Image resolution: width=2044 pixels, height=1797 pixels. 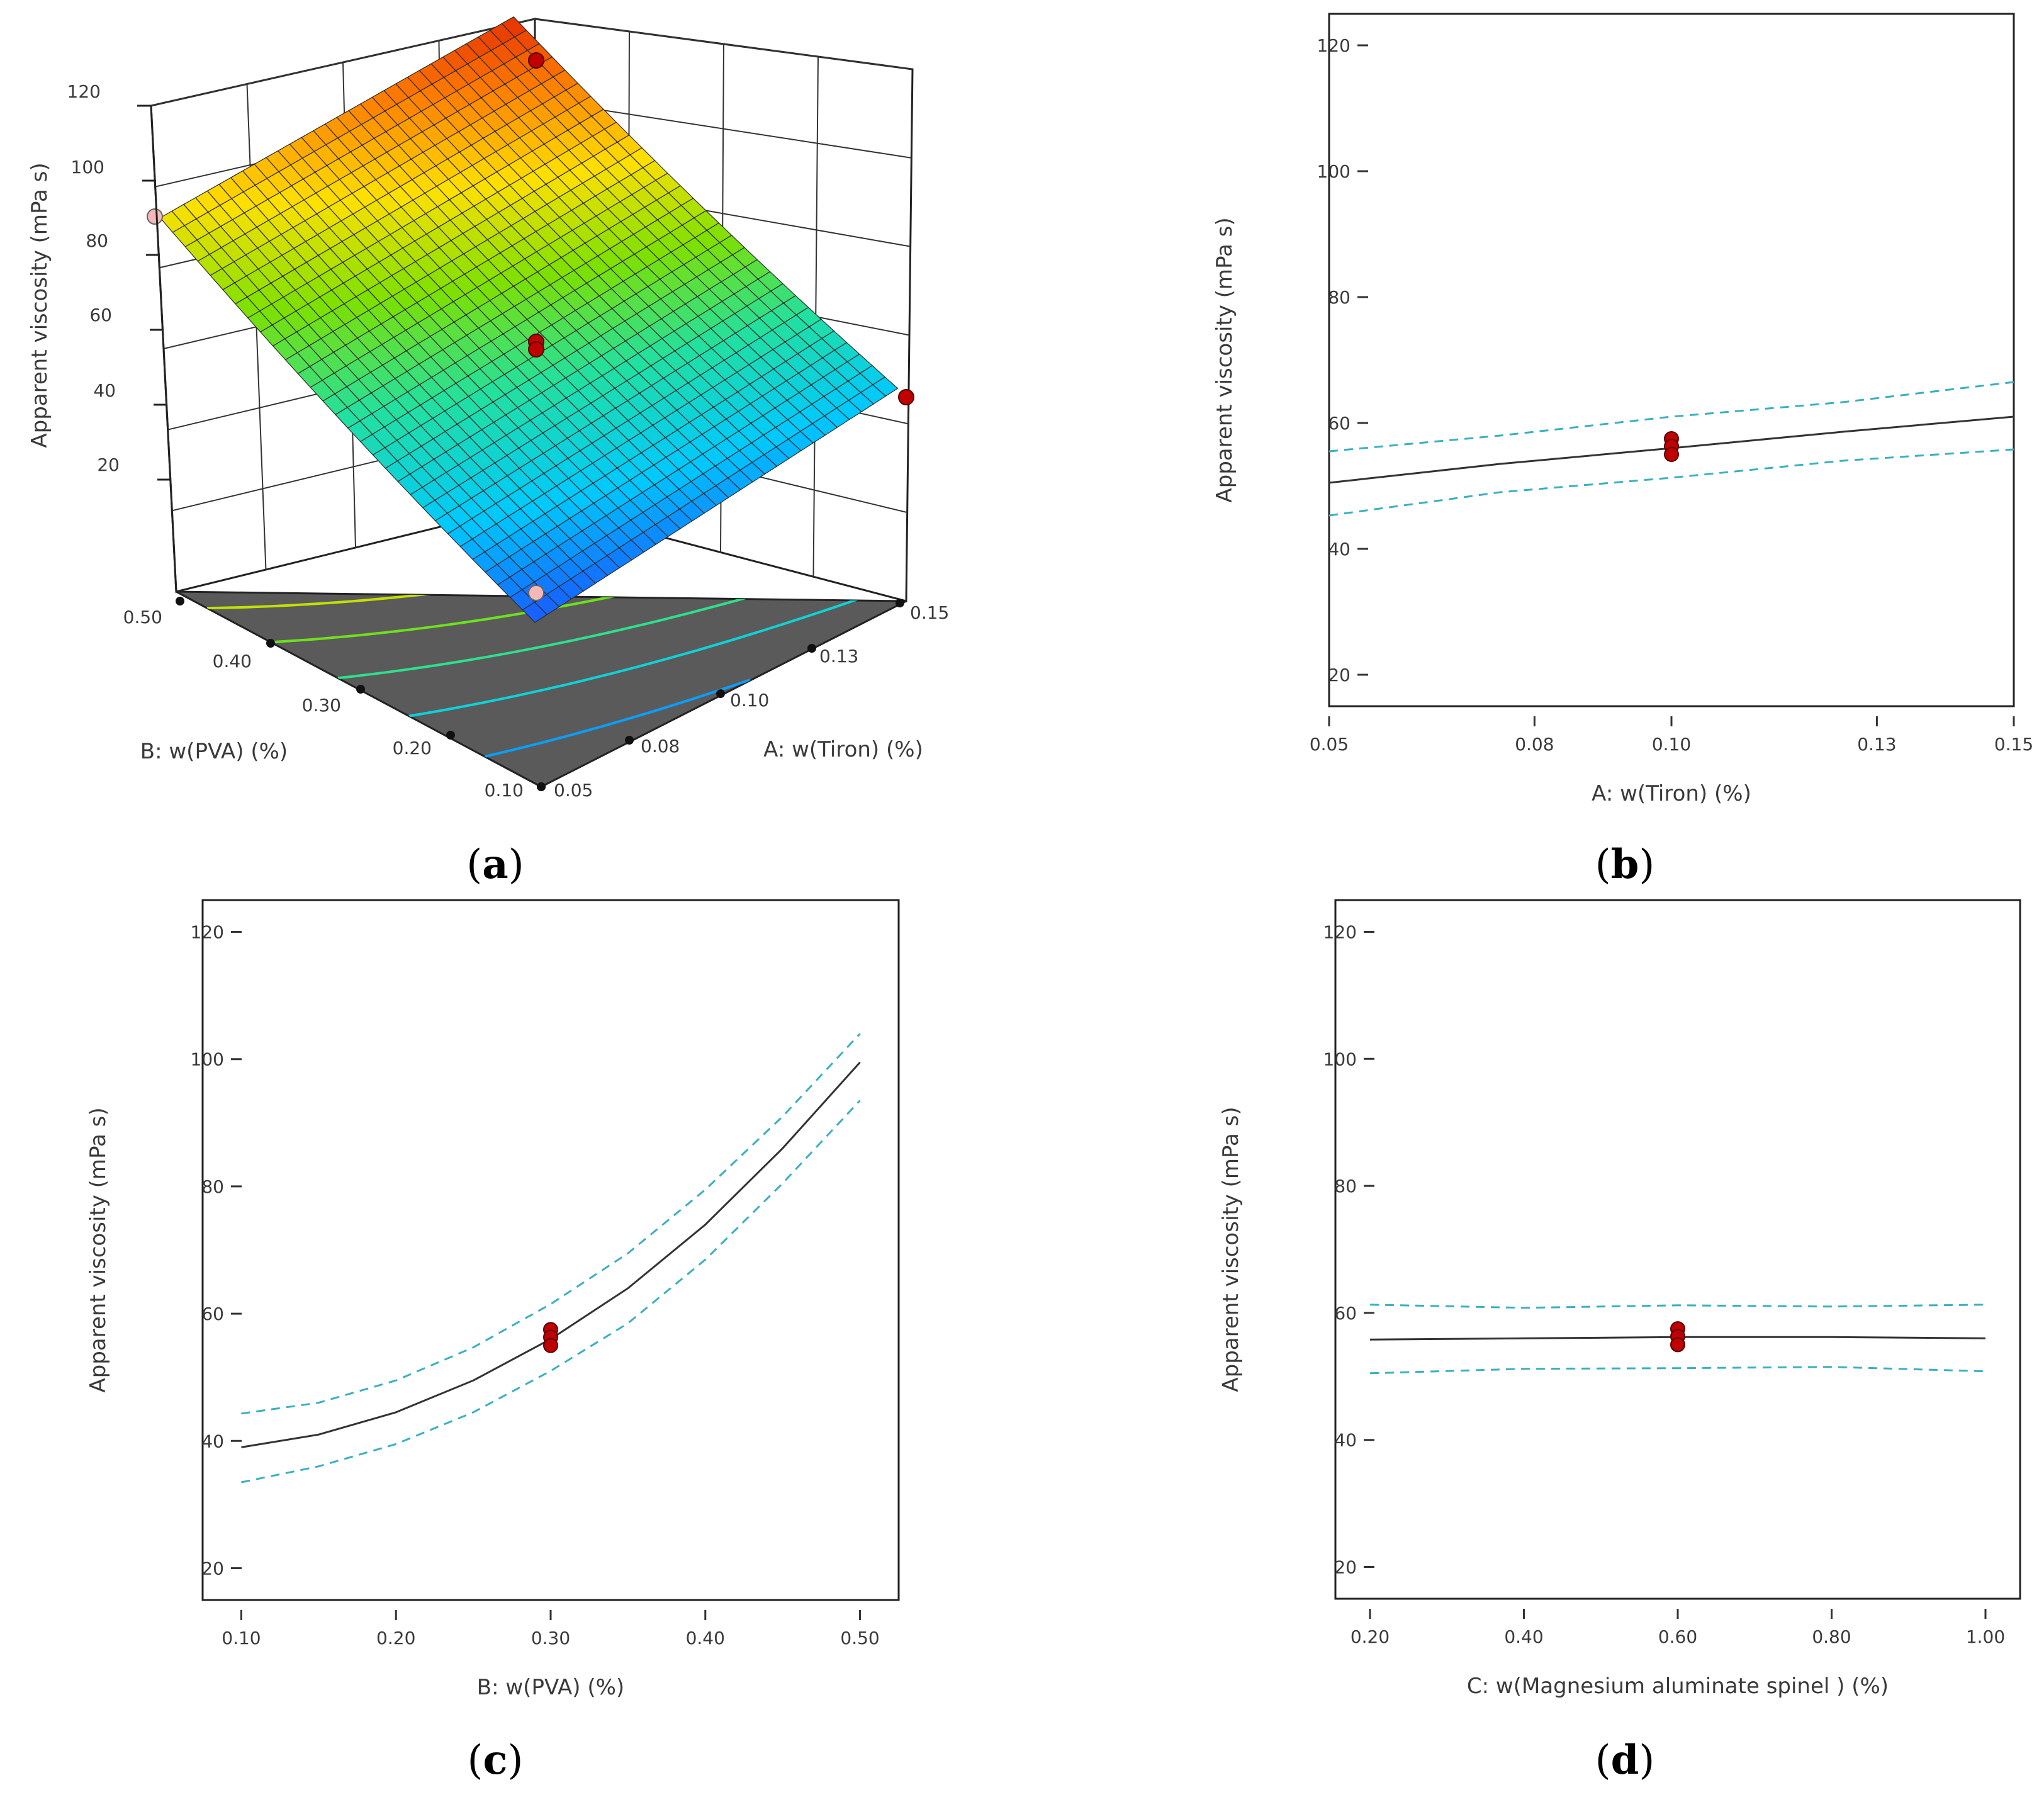 What do you see at coordinates (504, 790) in the screenshot?
I see `b-tick-label: 0.10` at bounding box center [504, 790].